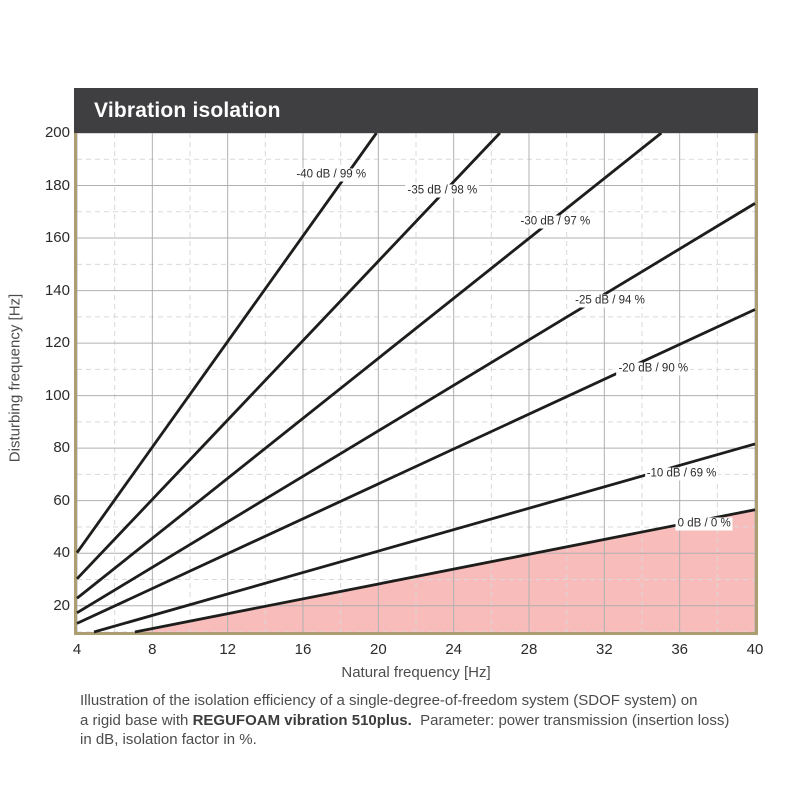 The width and height of the screenshot is (800, 800). I want to click on x-tick-label-20: 20, so click(378, 649).